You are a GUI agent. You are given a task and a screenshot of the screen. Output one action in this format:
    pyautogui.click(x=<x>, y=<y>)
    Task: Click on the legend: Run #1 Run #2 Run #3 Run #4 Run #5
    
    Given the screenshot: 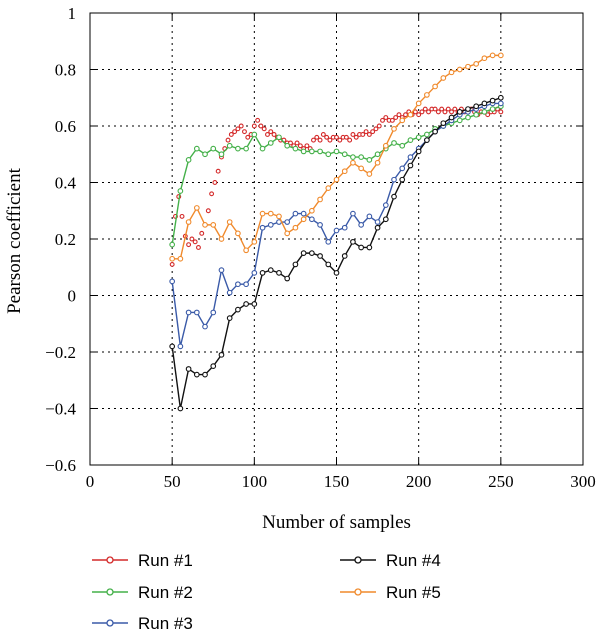 What is the action you would take?
    pyautogui.click(x=266, y=592)
    